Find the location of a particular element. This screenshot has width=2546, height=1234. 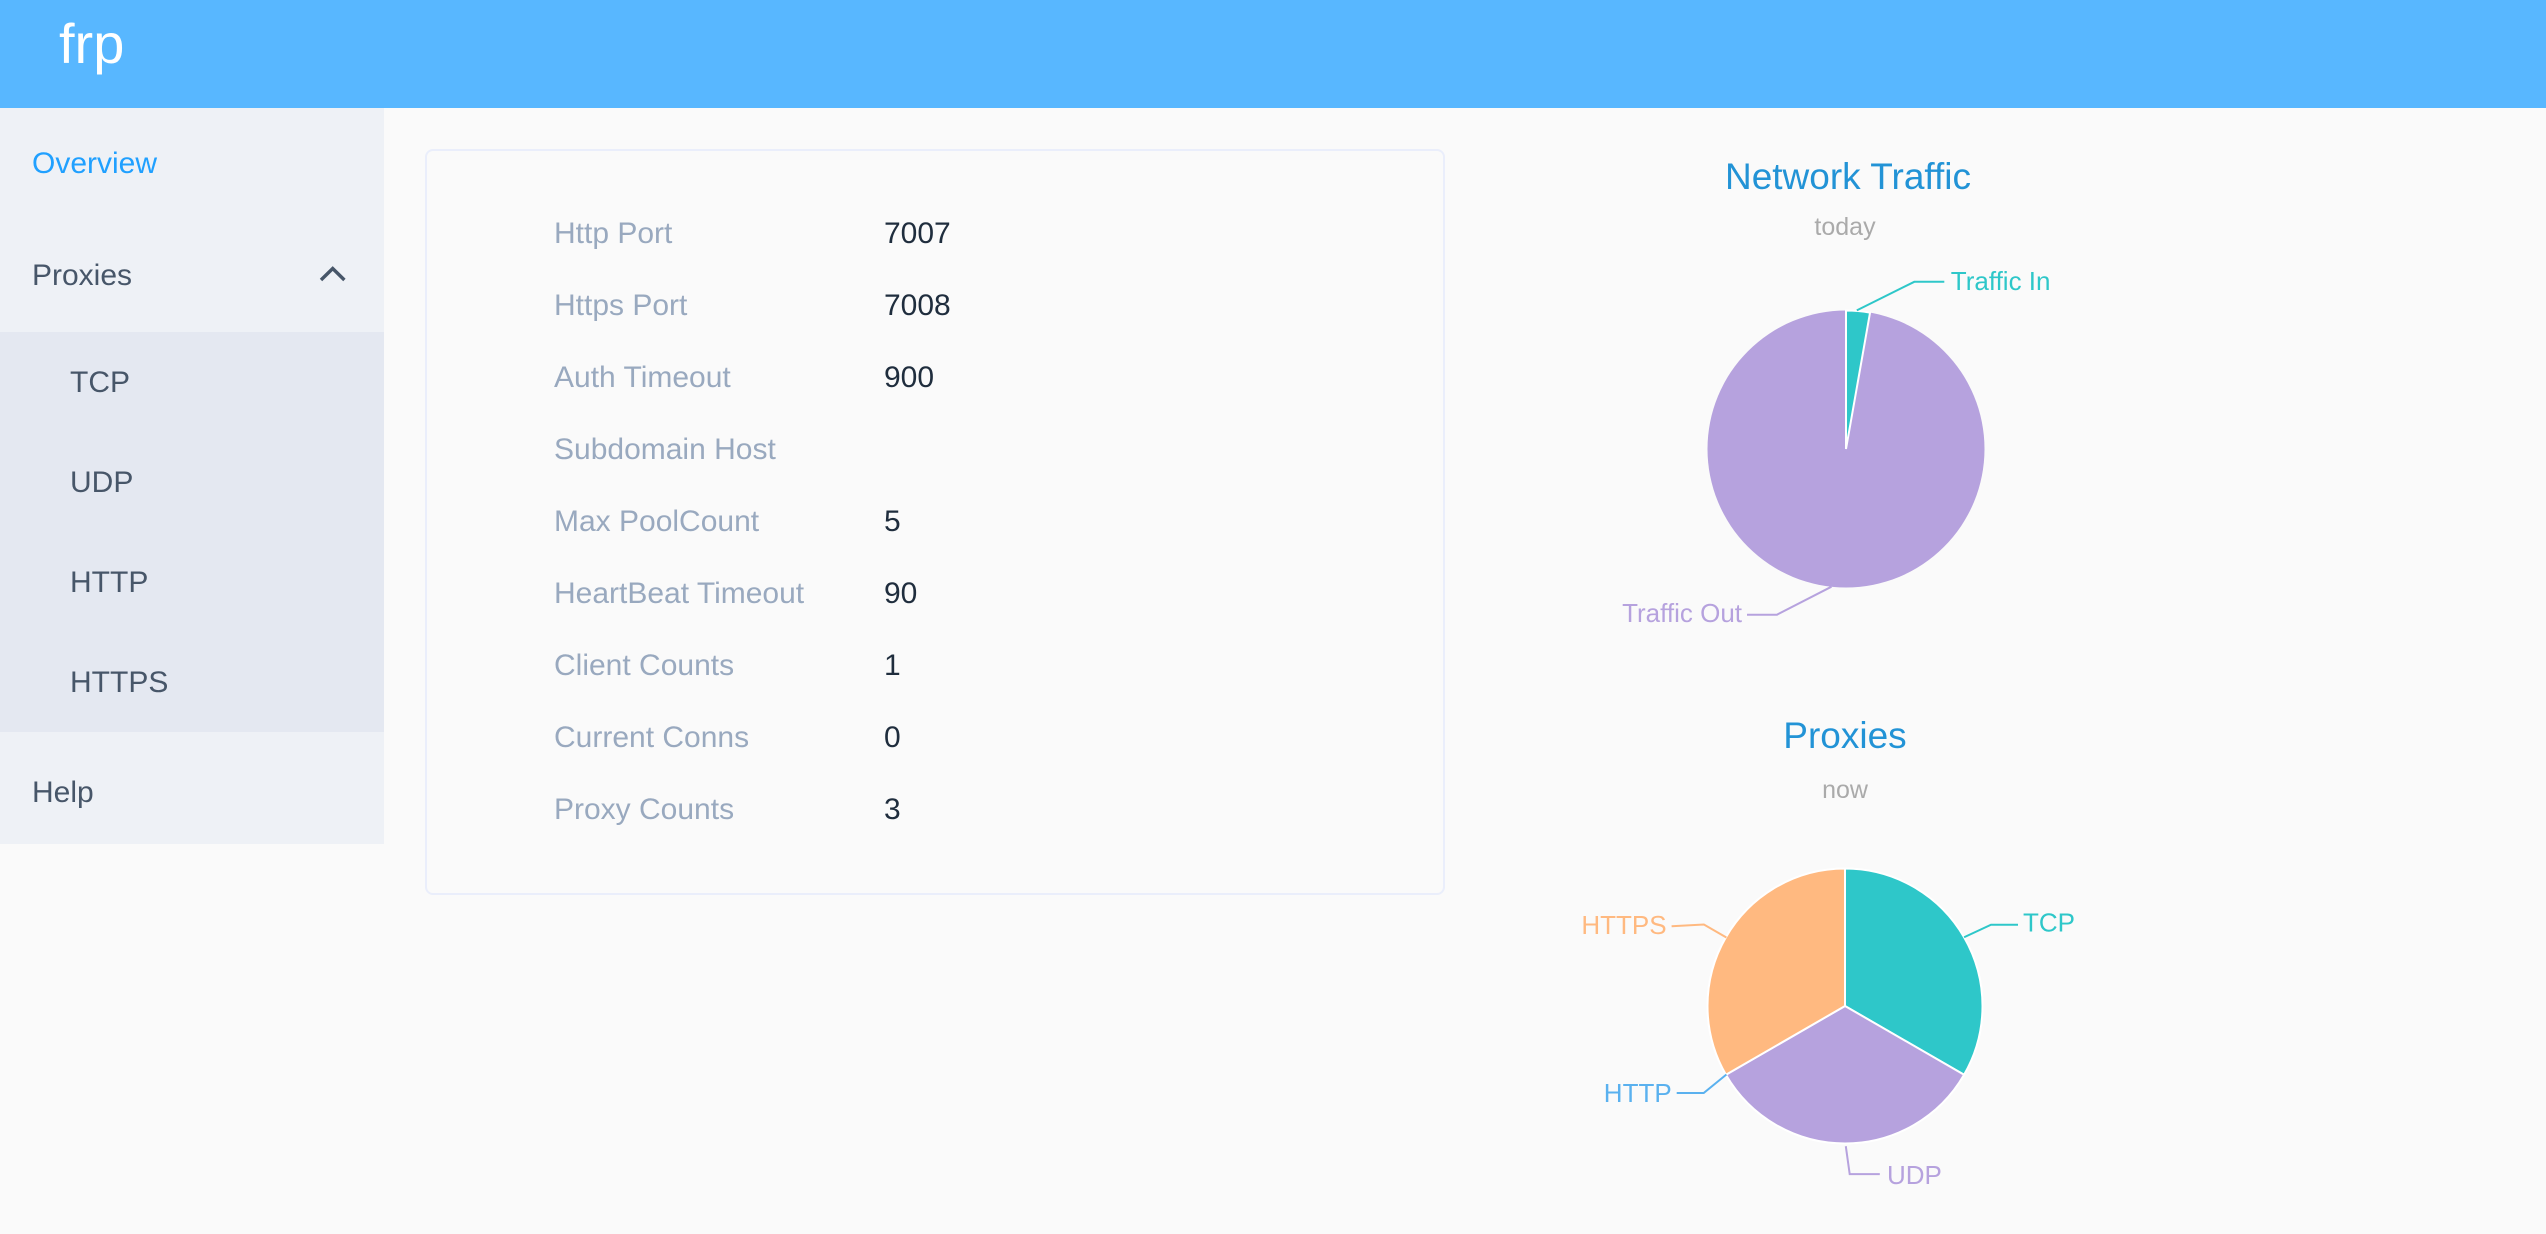

svg-text: Traffic In is located at coordinates (2001, 281).